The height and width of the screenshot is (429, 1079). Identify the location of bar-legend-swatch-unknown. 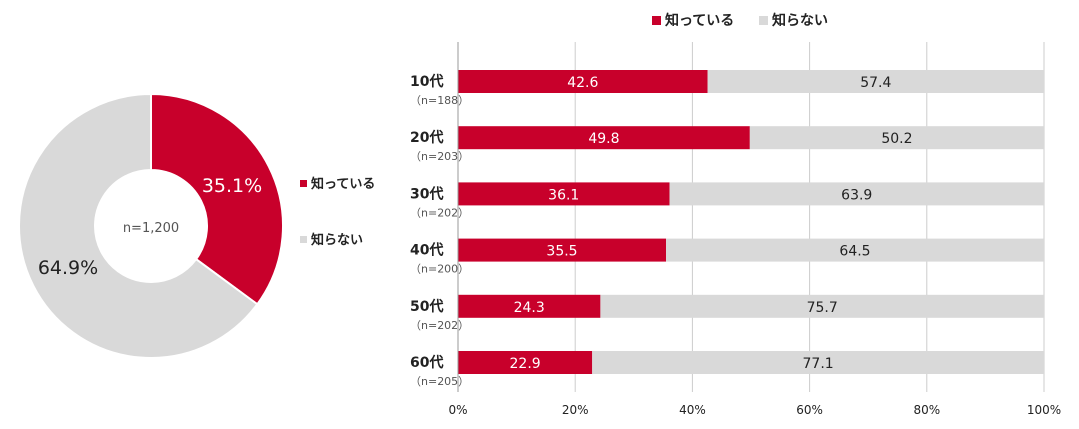
(763, 20).